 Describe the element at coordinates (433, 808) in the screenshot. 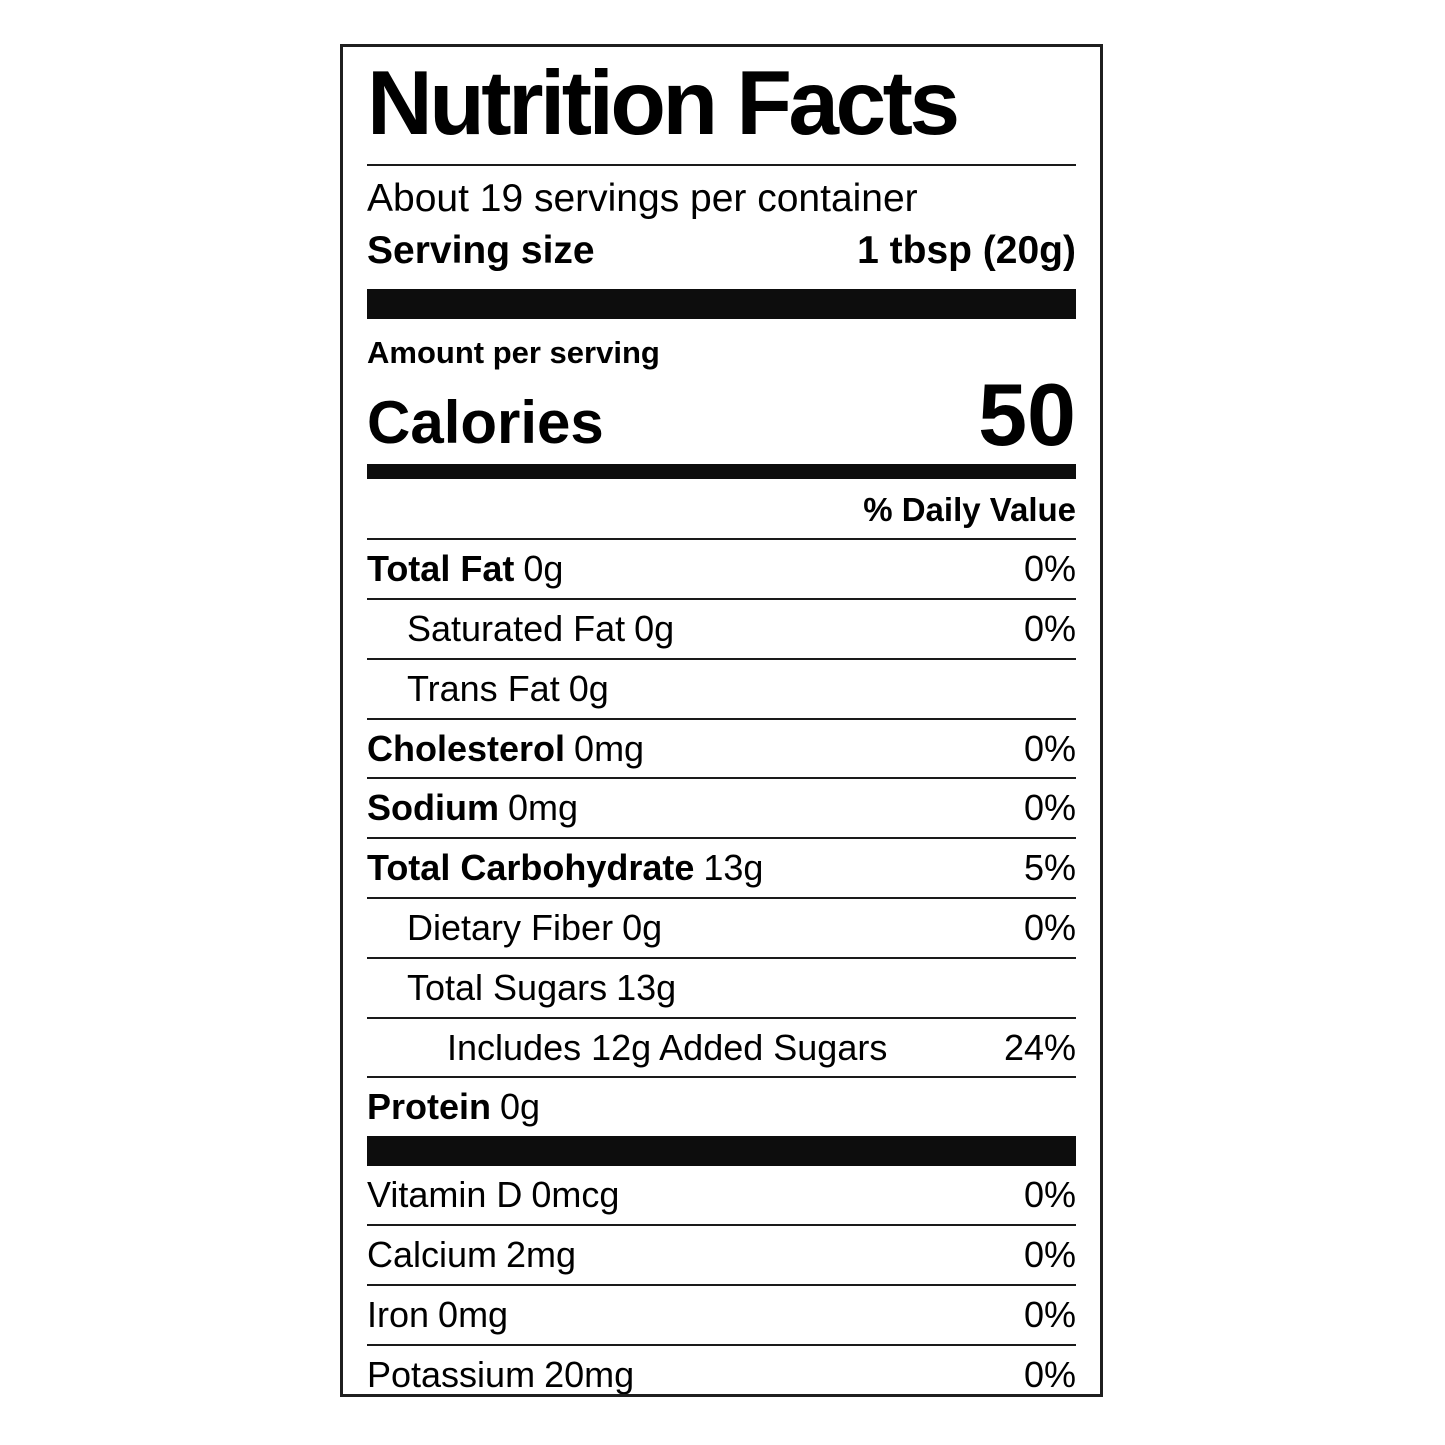

I see `nutrient-name: Sodium` at that location.